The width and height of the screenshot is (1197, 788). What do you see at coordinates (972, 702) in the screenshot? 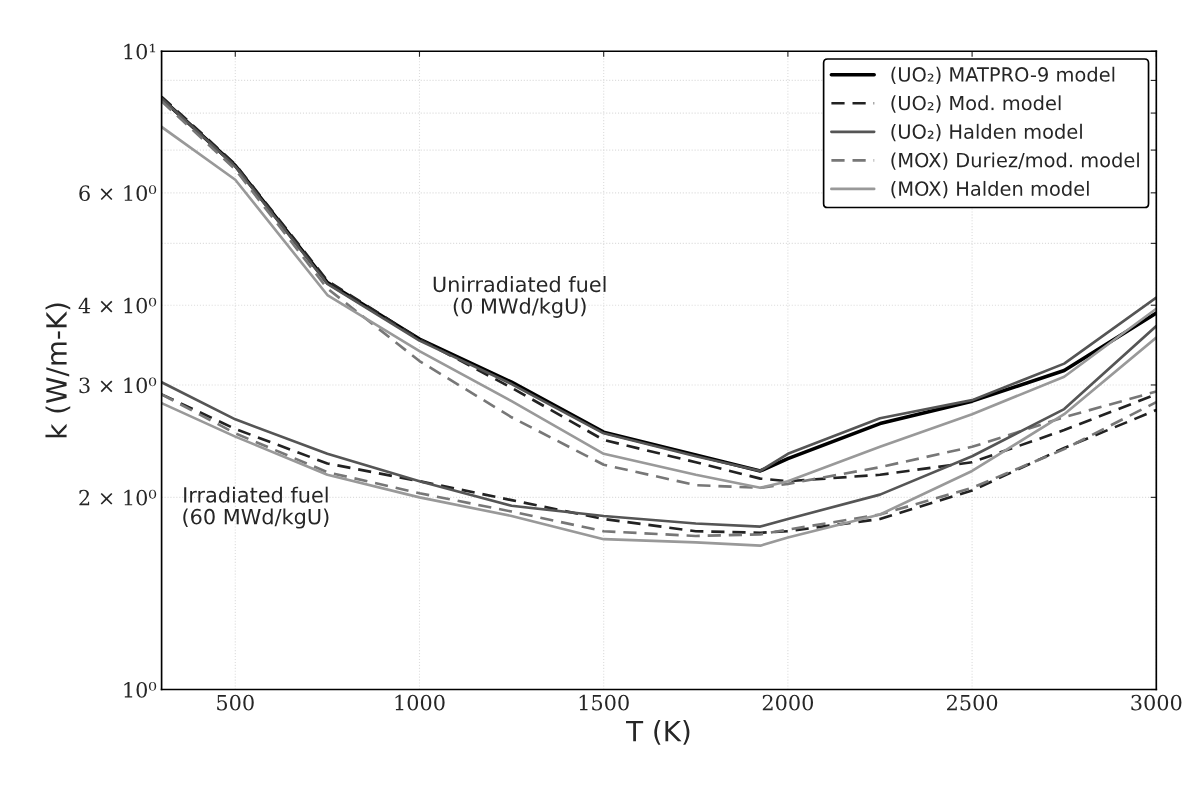
I see `x-tick-label: 2500` at bounding box center [972, 702].